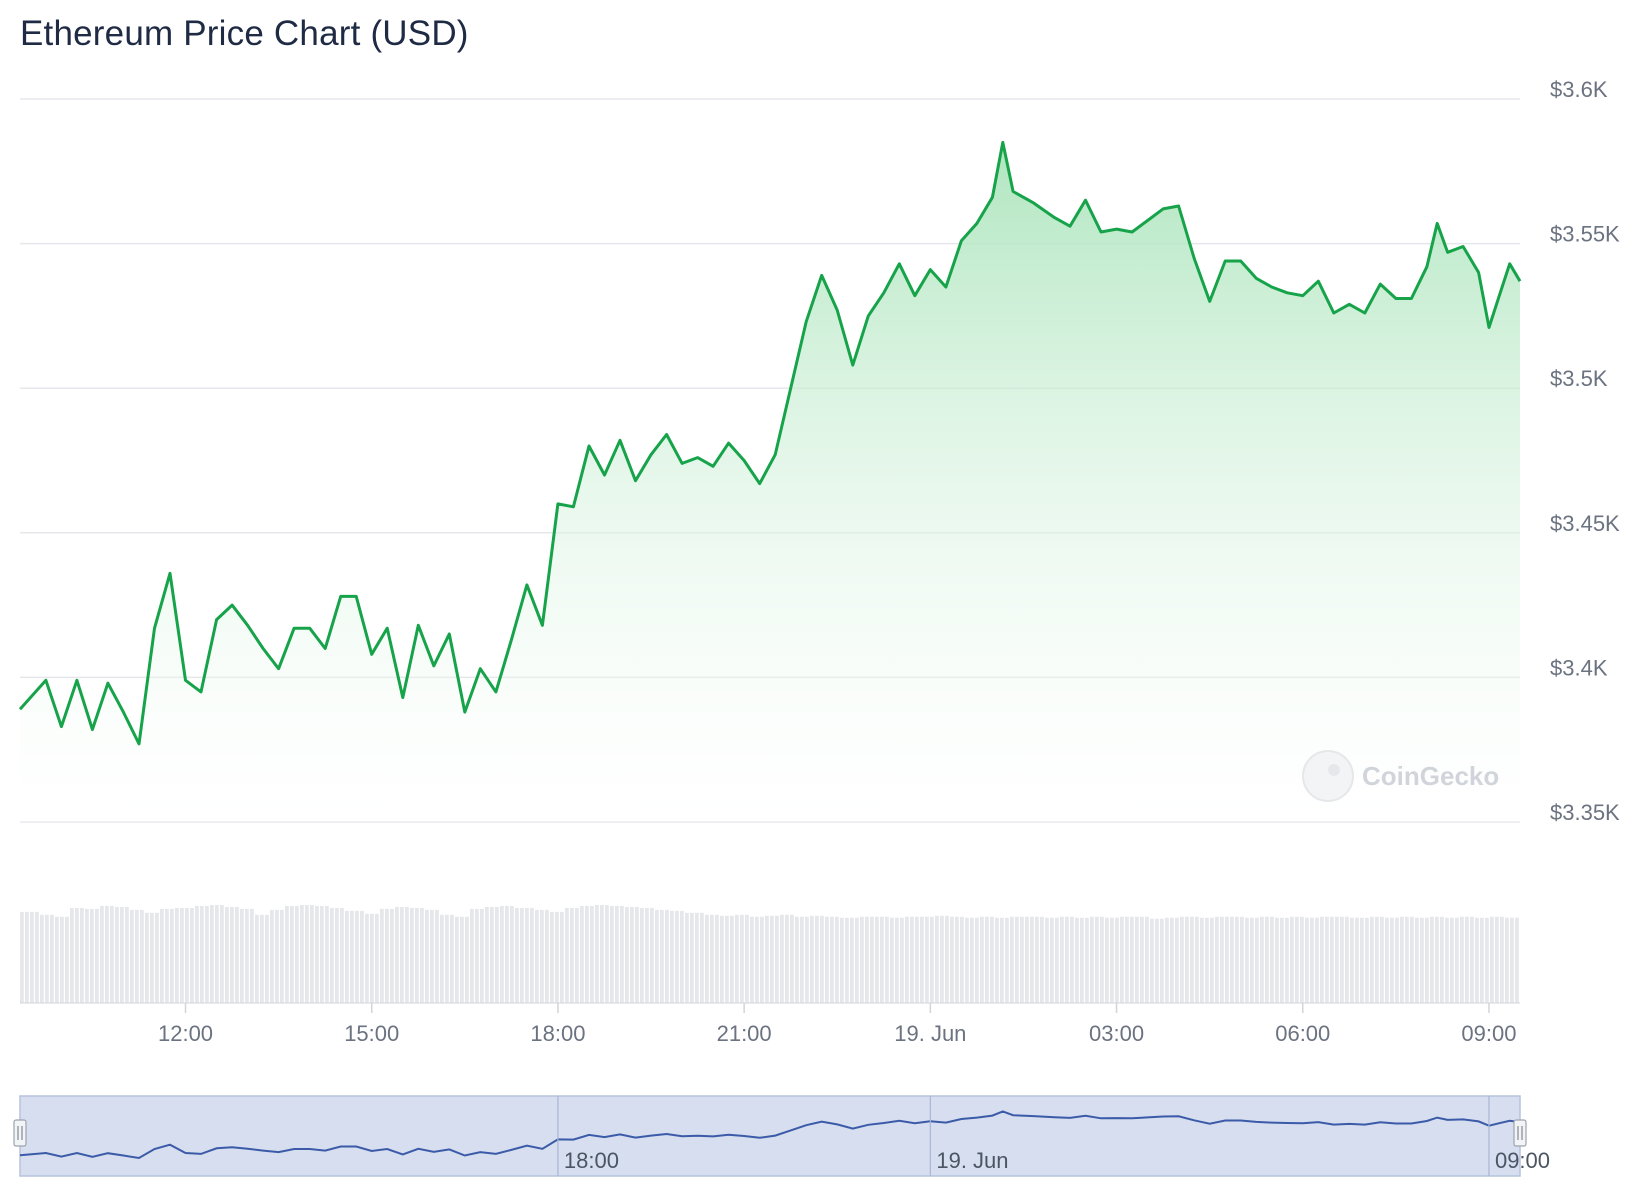 This screenshot has width=1644, height=1200. Describe the element at coordinates (1579, 378) in the screenshot. I see `y-tick-label: $3.5K` at that location.